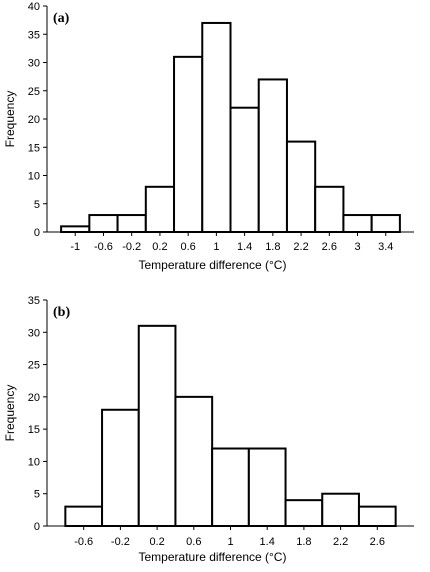  I want to click on y-tick-label: 40, so click(34, 7).